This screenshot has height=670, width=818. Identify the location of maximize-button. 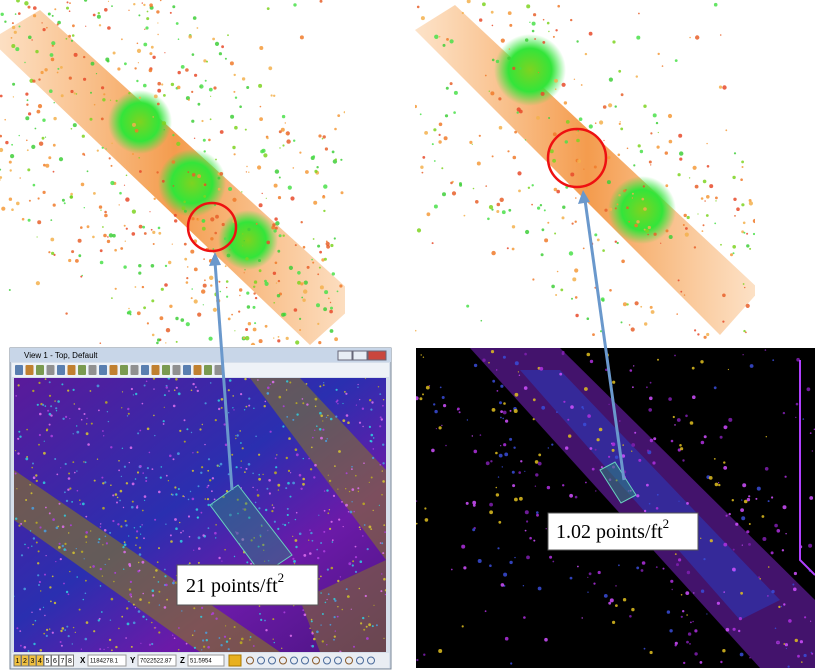
(360, 355).